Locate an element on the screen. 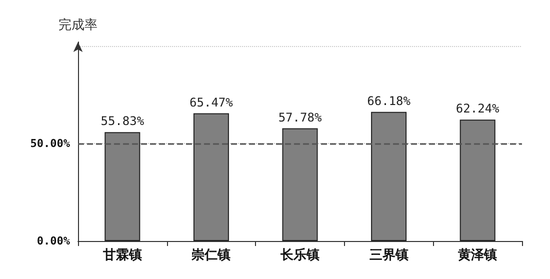 This screenshot has width=550, height=279. data-label: 65.47% is located at coordinates (212, 102).